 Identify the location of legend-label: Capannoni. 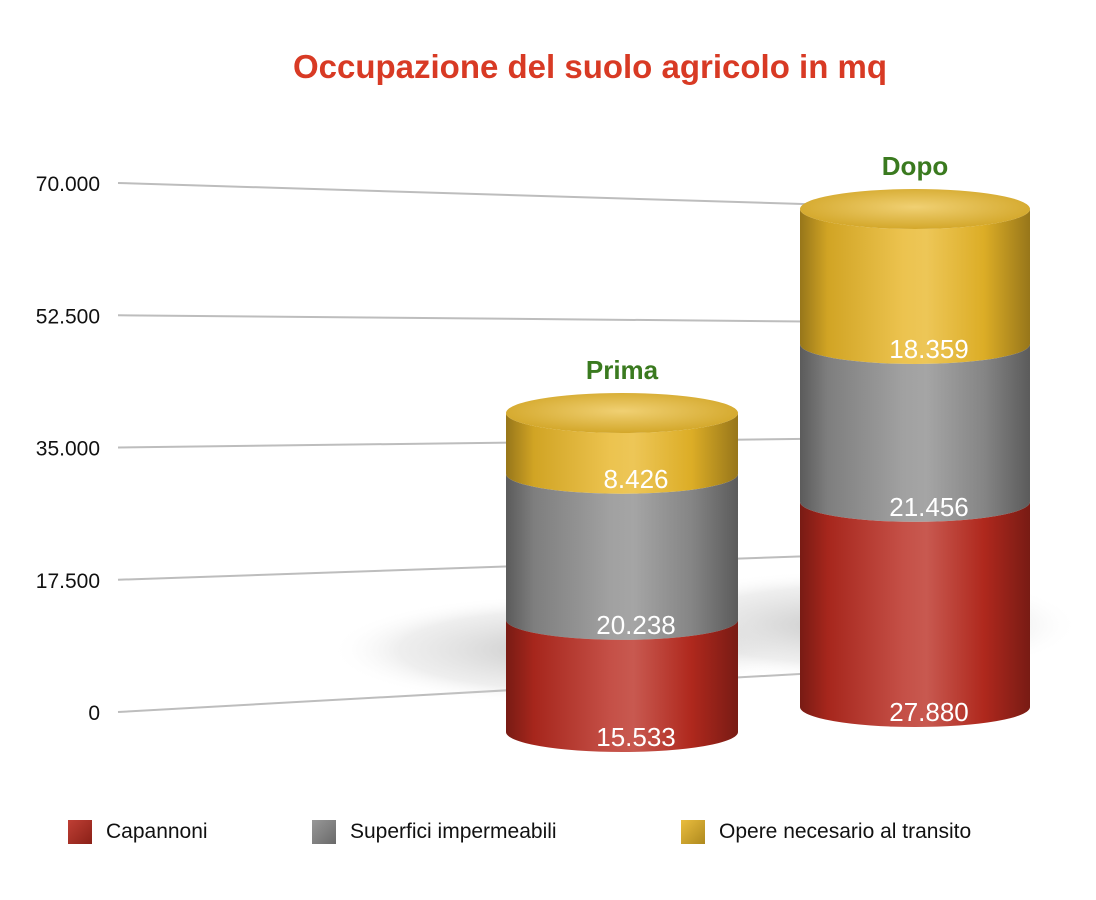
(157, 831).